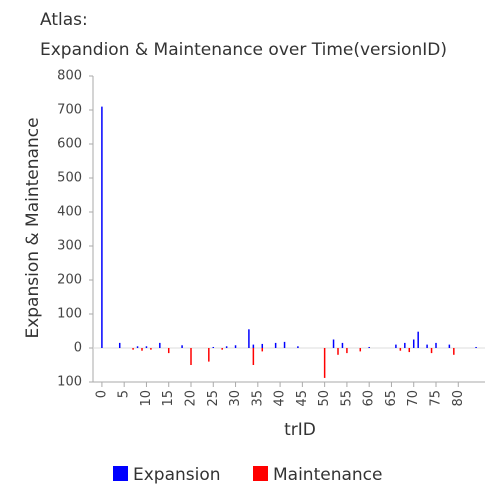 The height and width of the screenshot is (500, 500). I want to click on x-tick-label: 60, so click(369, 398).